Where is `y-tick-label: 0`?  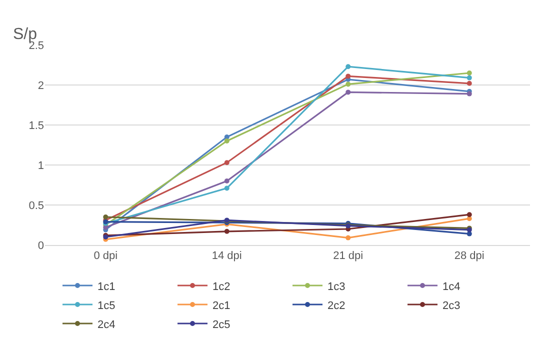 y-tick-label: 0 is located at coordinates (41, 246).